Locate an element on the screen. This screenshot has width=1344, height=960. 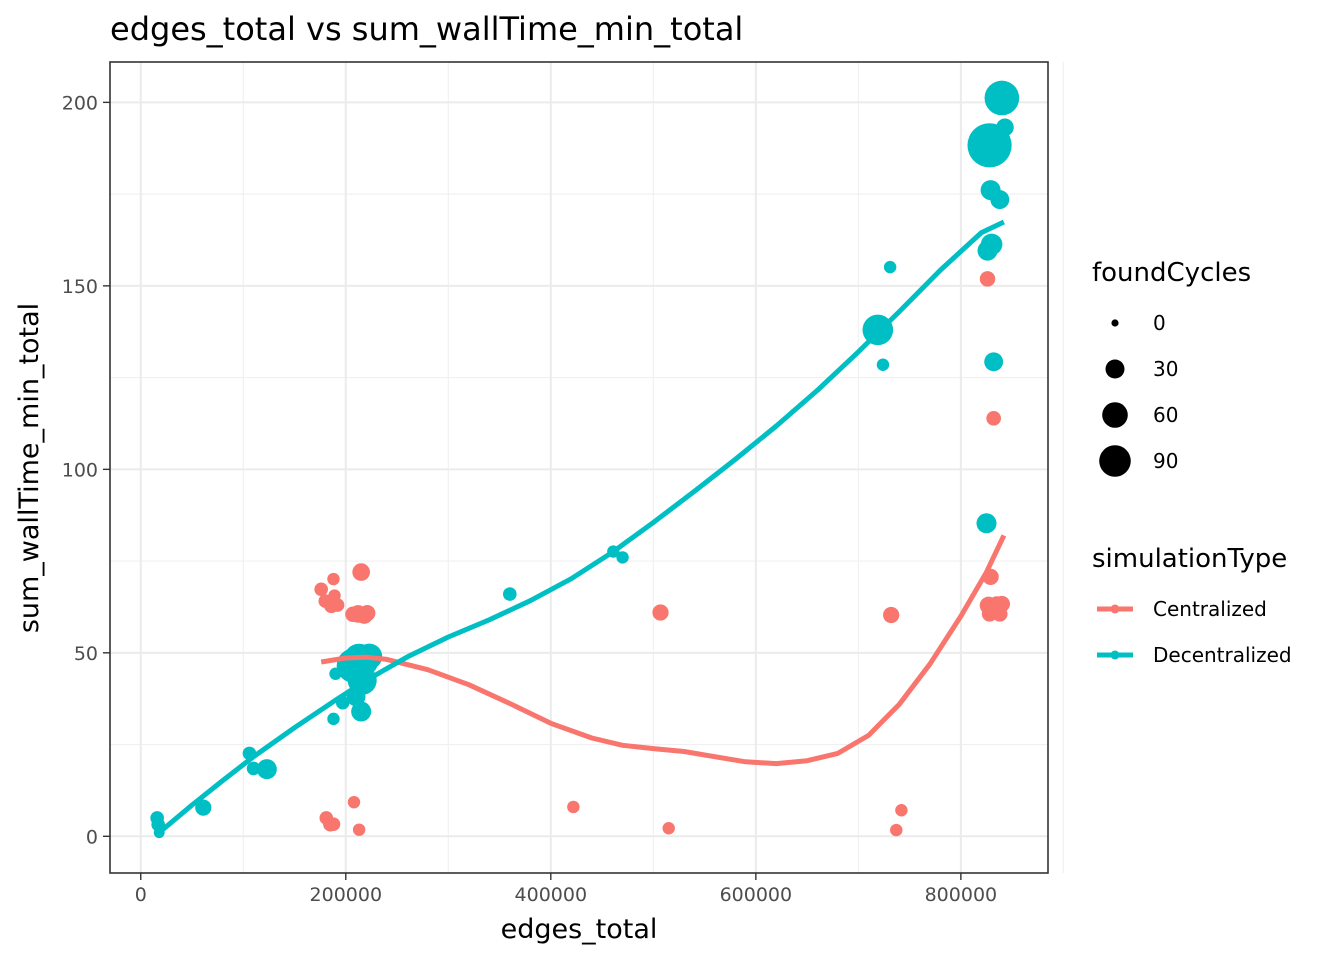
legend-size-title: foundCycles is located at coordinates (1171, 273).